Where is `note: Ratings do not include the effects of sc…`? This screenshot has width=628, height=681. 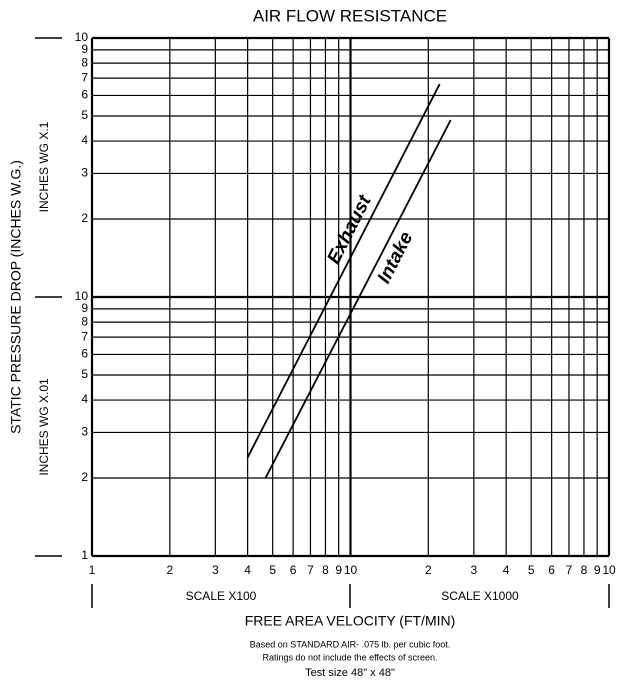 note: Ratings do not include the effects of sc… is located at coordinates (350, 657).